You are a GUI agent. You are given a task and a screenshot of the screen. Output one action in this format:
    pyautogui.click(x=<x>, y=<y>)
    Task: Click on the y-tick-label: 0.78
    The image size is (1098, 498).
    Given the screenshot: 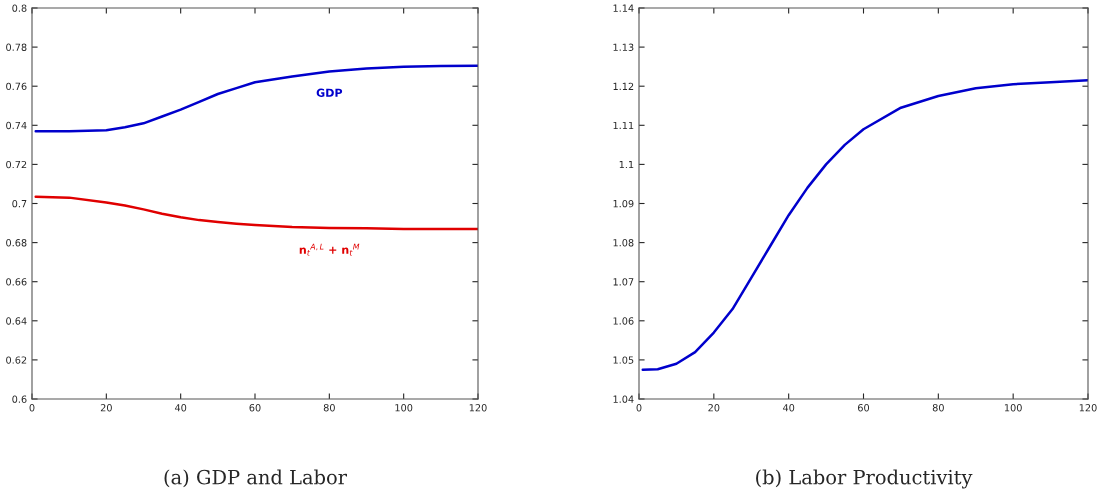 What is the action you would take?
    pyautogui.click(x=16, y=47)
    